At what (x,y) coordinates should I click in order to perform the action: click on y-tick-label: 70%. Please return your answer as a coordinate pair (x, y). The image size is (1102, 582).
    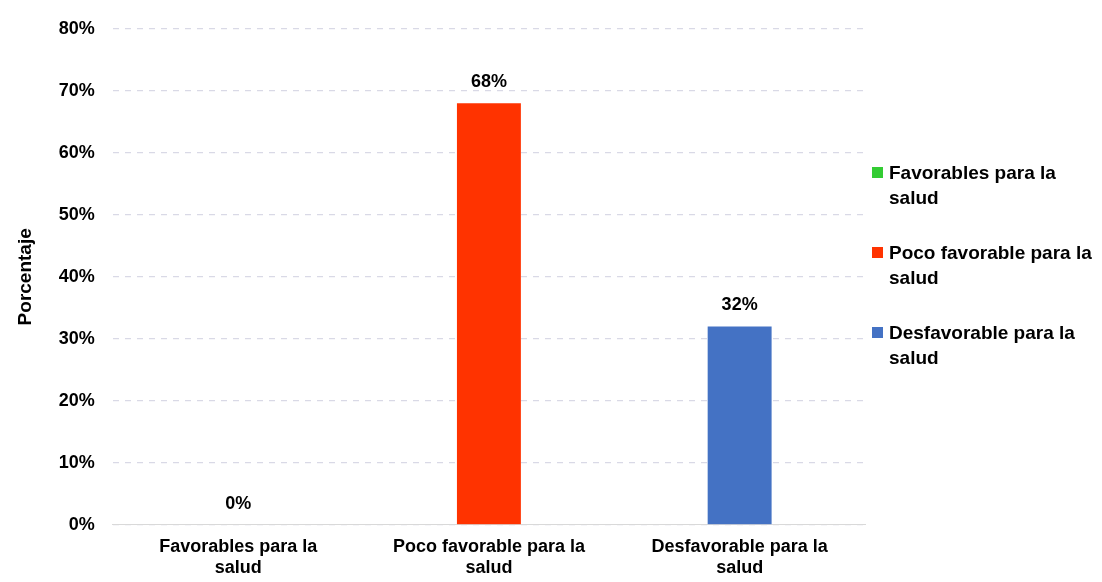
    Looking at the image, I should click on (76, 89).